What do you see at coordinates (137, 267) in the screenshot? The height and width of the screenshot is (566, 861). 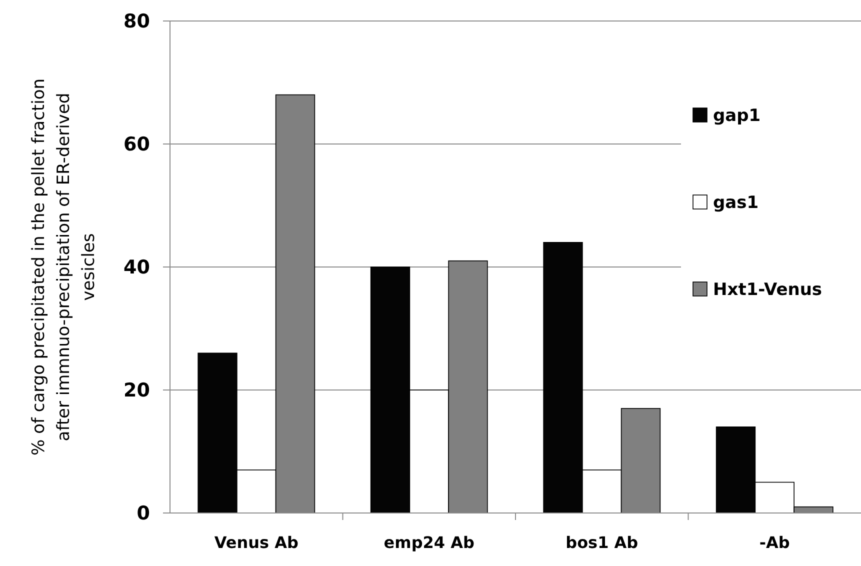 I see `y-tick-label: 40` at bounding box center [137, 267].